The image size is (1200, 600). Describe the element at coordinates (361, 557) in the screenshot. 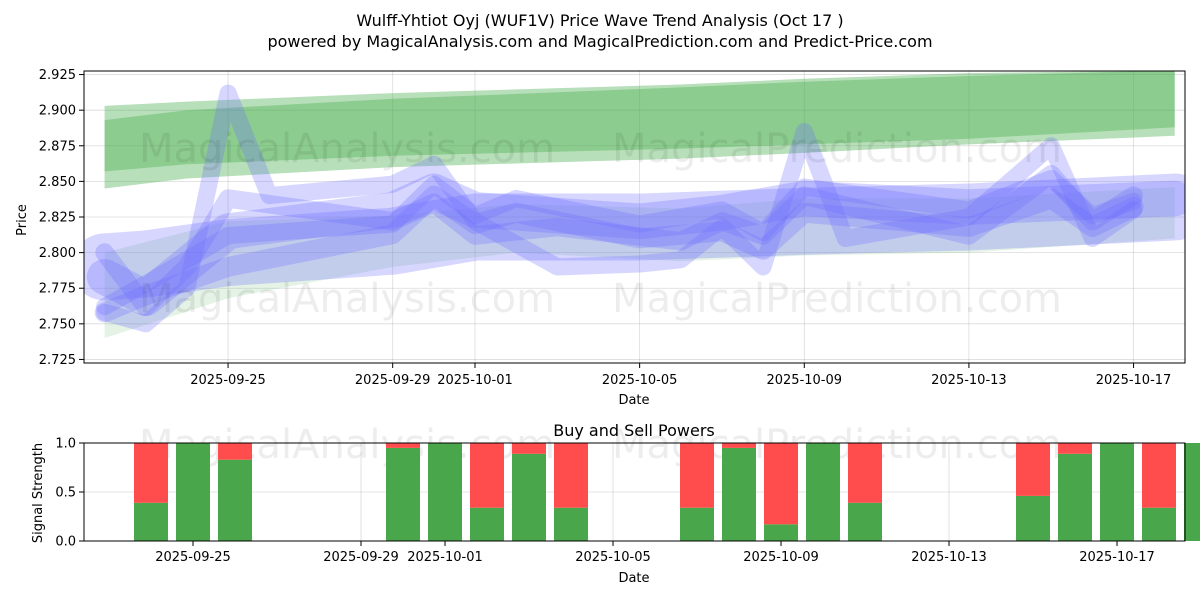

I see `power-xtick-label: 2025-09-29` at that location.